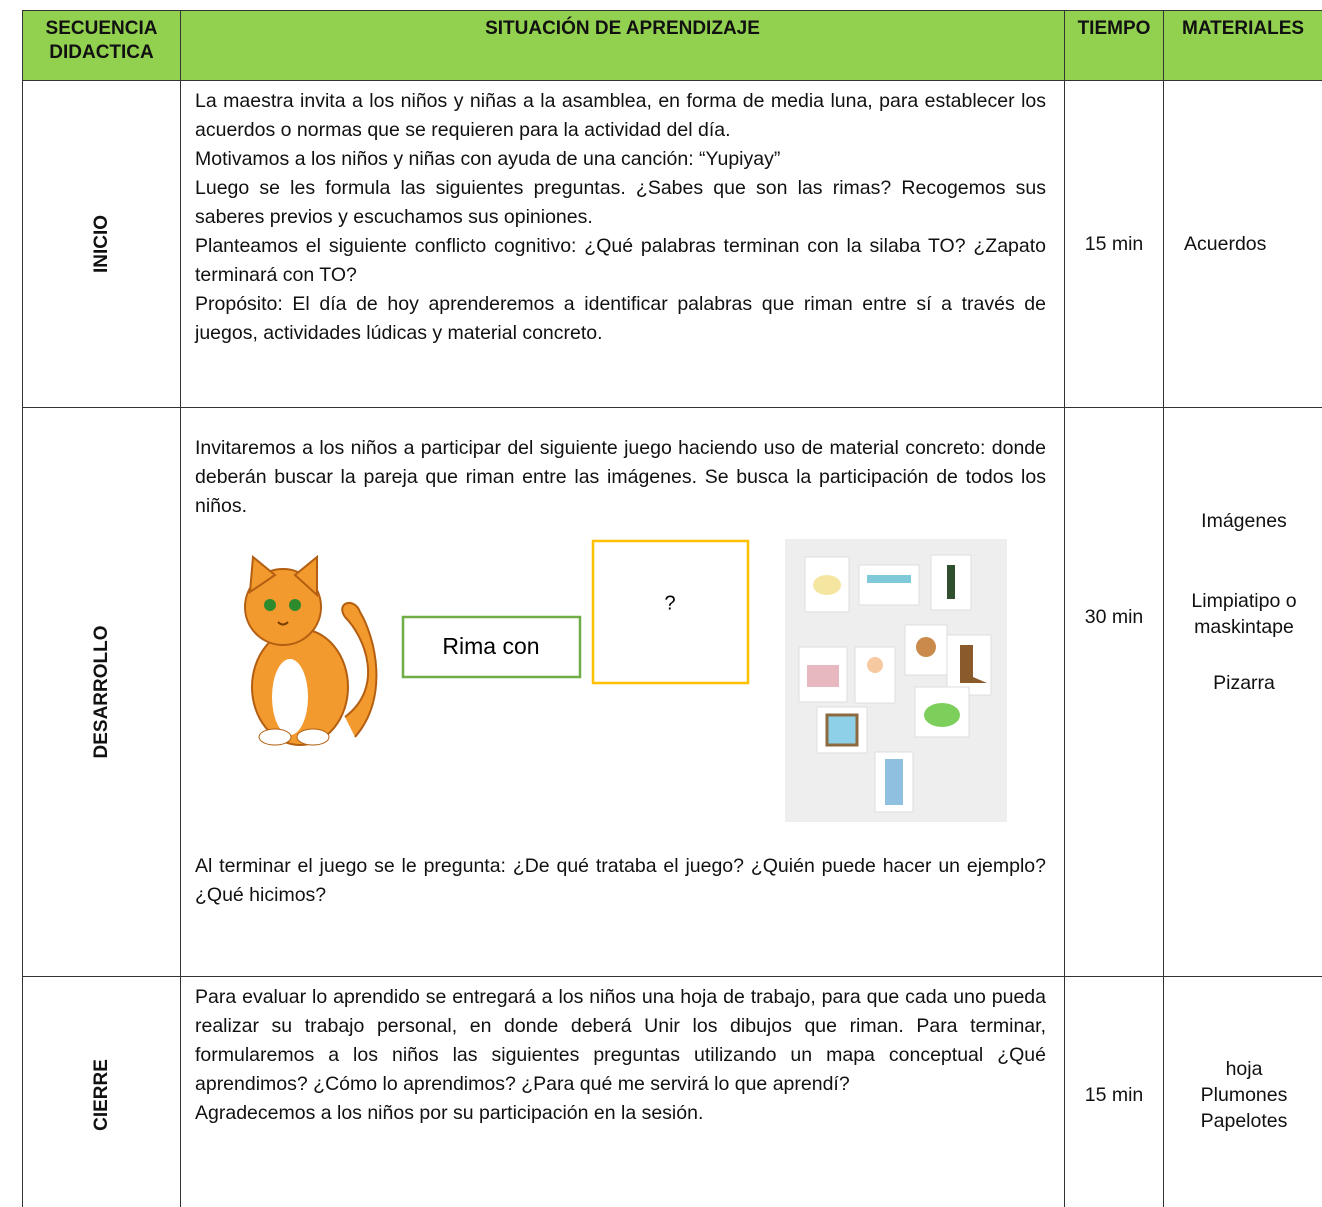 The image size is (1322, 1207). I want to click on material: hoja, so click(1244, 1068).